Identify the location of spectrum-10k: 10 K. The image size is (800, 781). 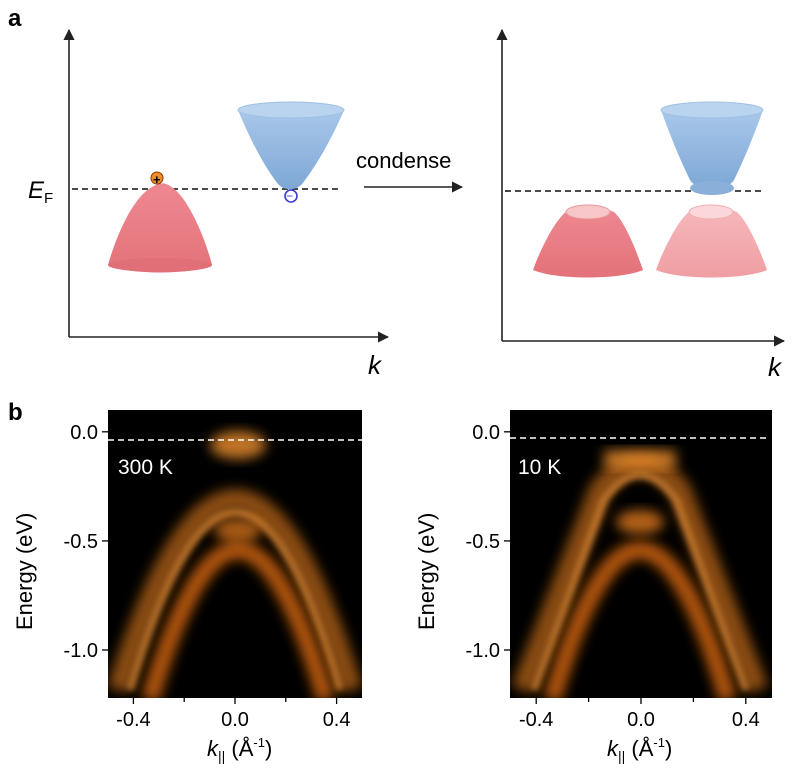
(641, 554).